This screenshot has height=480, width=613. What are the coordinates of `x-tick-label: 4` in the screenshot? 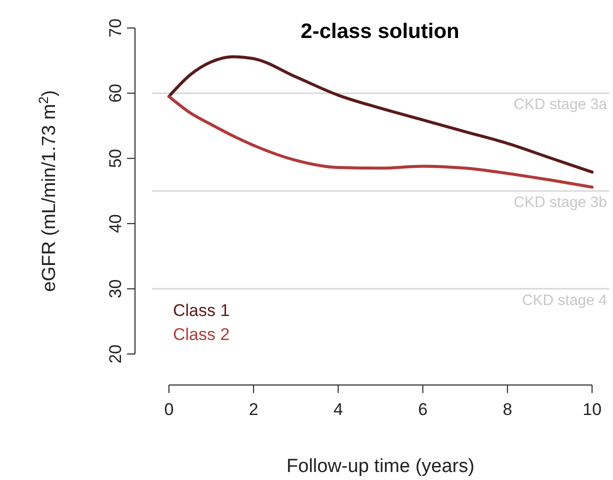 It's located at (338, 409).